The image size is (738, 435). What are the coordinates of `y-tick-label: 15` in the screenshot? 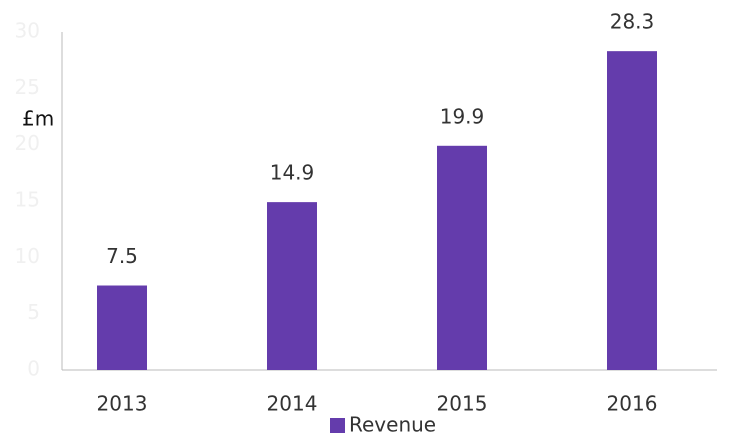 It's located at (27, 200).